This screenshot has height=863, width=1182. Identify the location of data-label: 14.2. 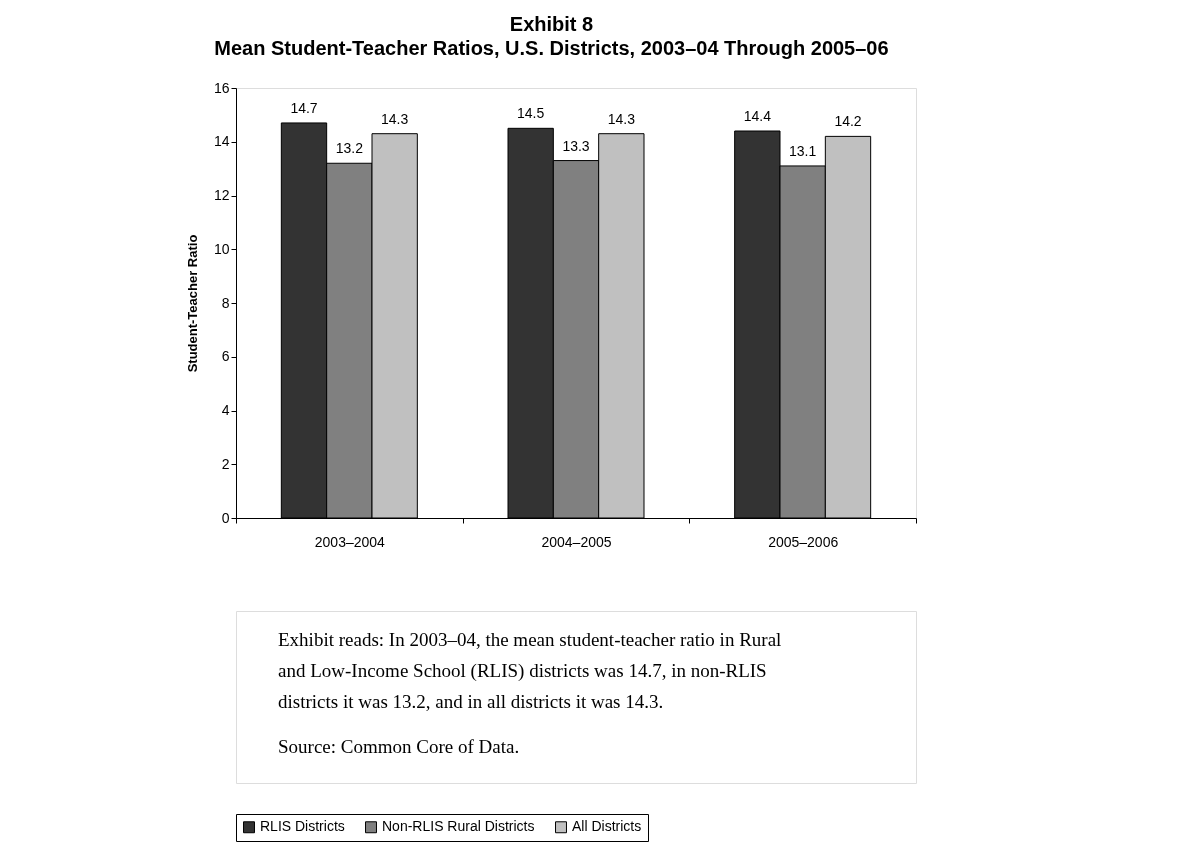
(848, 121).